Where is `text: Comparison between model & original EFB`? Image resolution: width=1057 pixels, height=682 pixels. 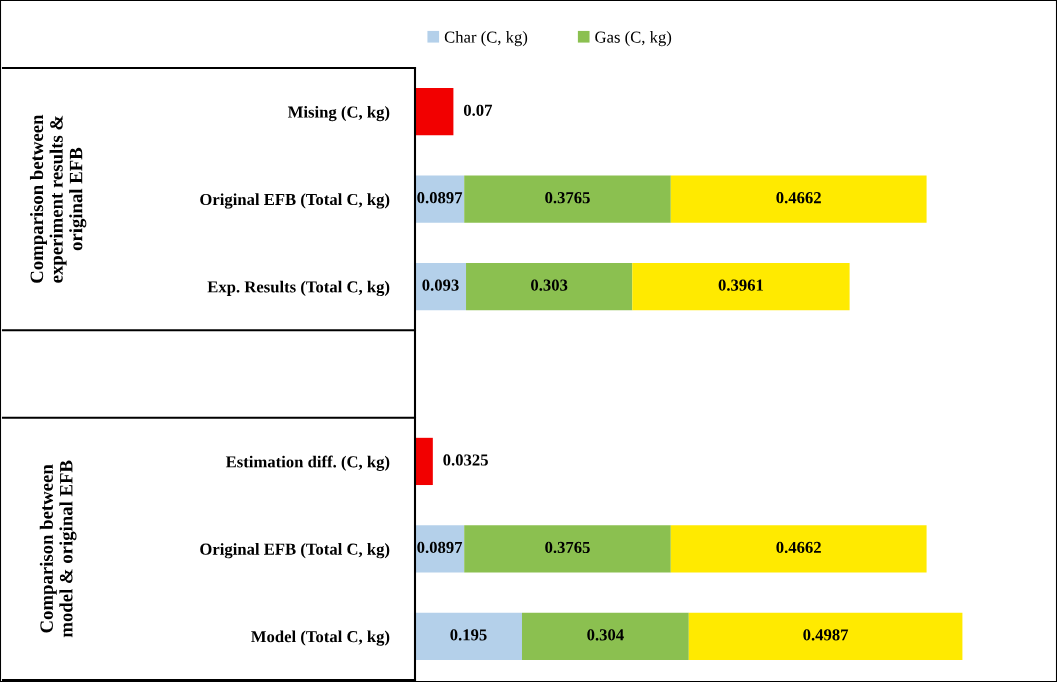 text: Comparison between model & original EFB is located at coordinates (58, 549).